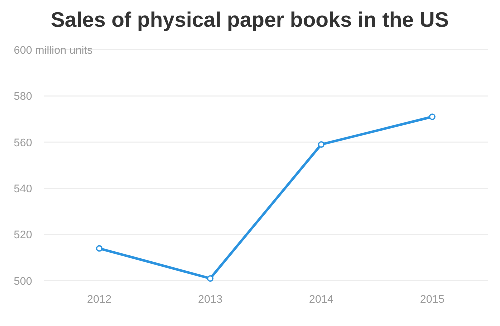 This screenshot has height=326, width=500. What do you see at coordinates (210, 300) in the screenshot?
I see `x-tick-label: 2013` at bounding box center [210, 300].